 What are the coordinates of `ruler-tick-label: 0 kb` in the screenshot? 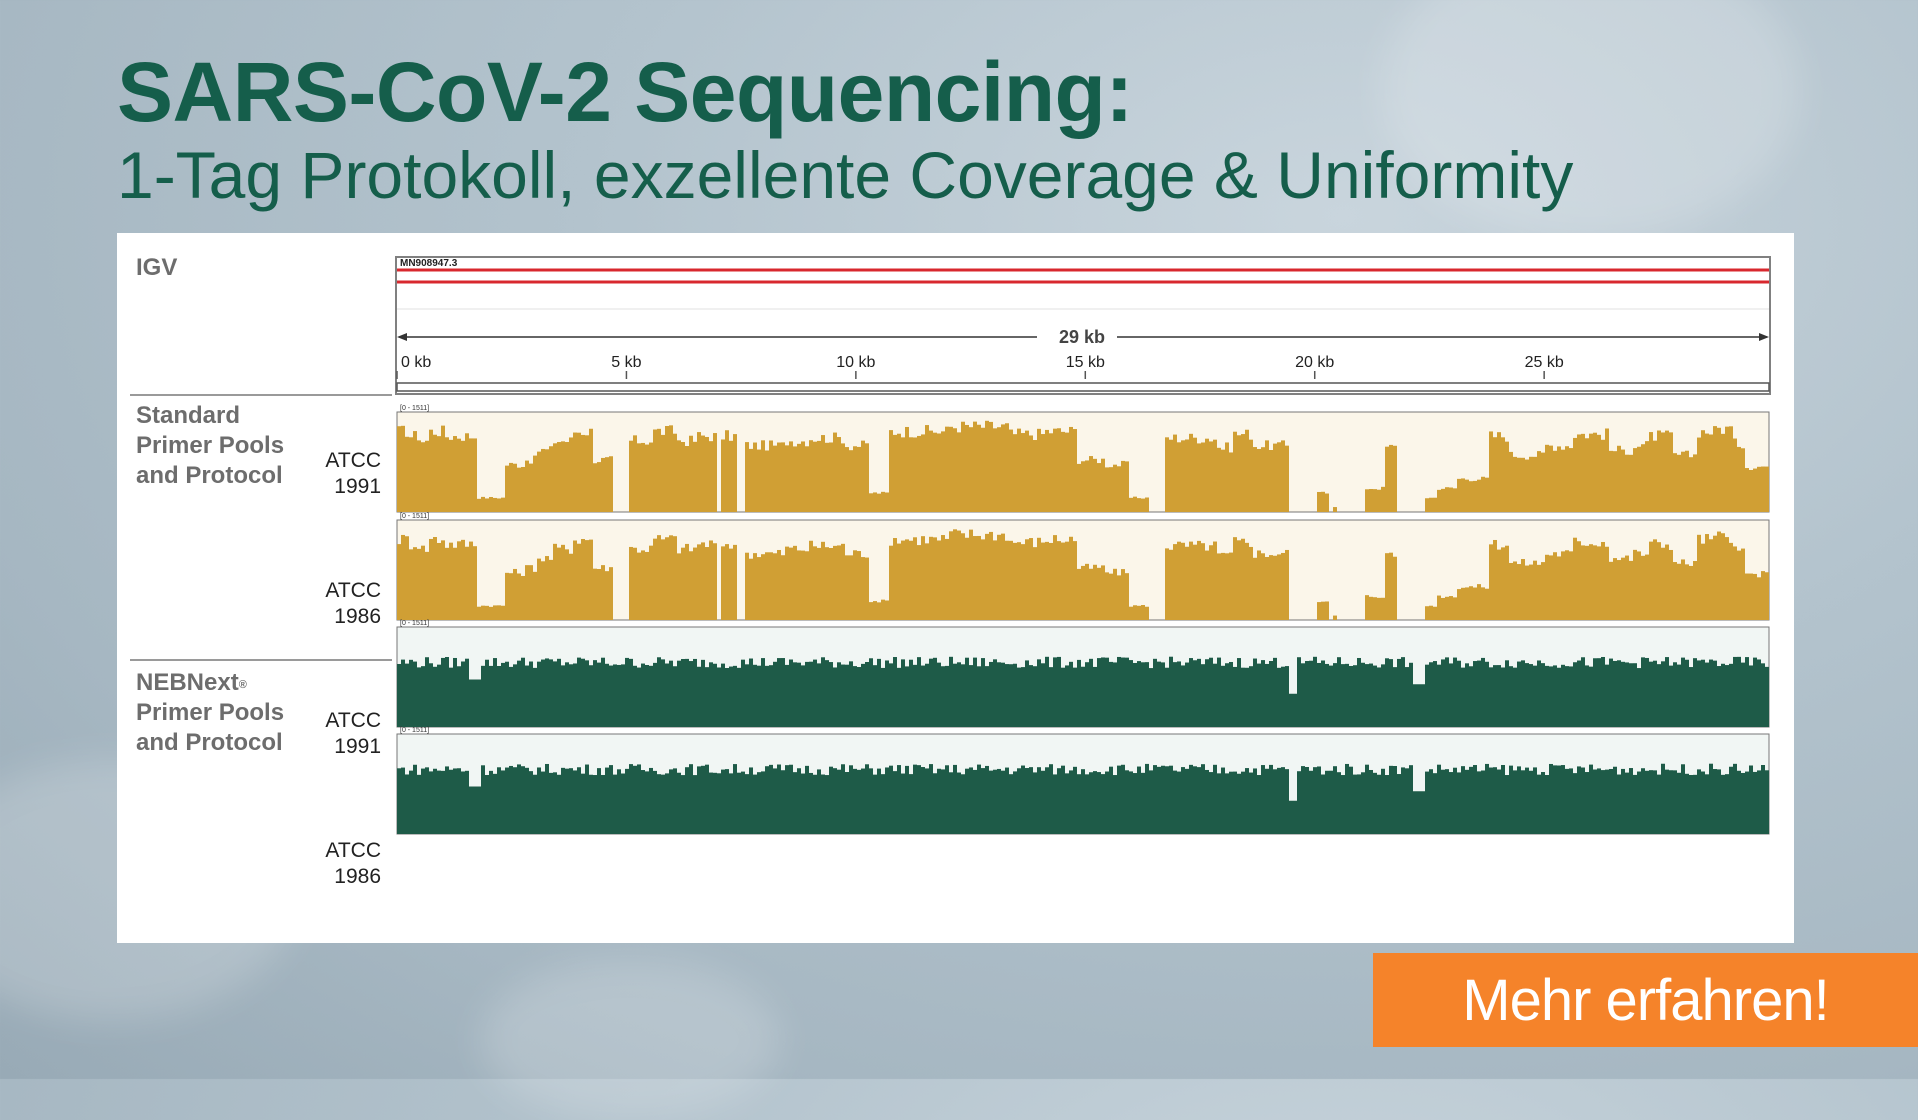 It's located at (416, 362).